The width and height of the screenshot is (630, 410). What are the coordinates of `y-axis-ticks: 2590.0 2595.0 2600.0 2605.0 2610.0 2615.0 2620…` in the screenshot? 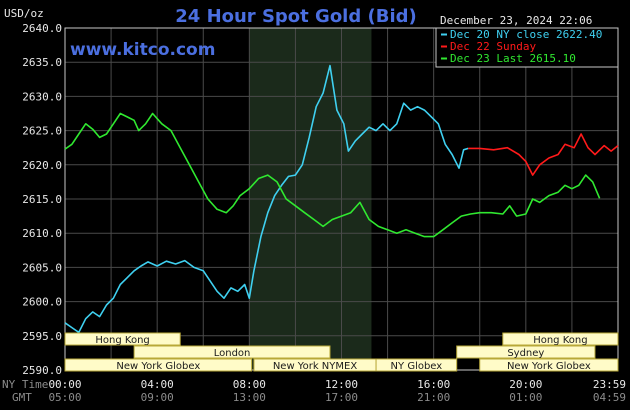 It's located at (42, 199).